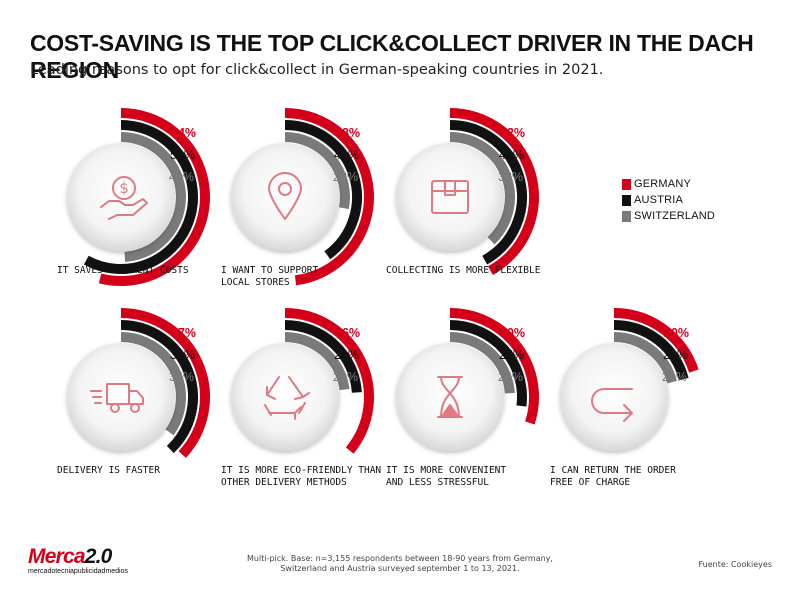  I want to click on legend-item-germany: GERMANY, so click(668, 184).